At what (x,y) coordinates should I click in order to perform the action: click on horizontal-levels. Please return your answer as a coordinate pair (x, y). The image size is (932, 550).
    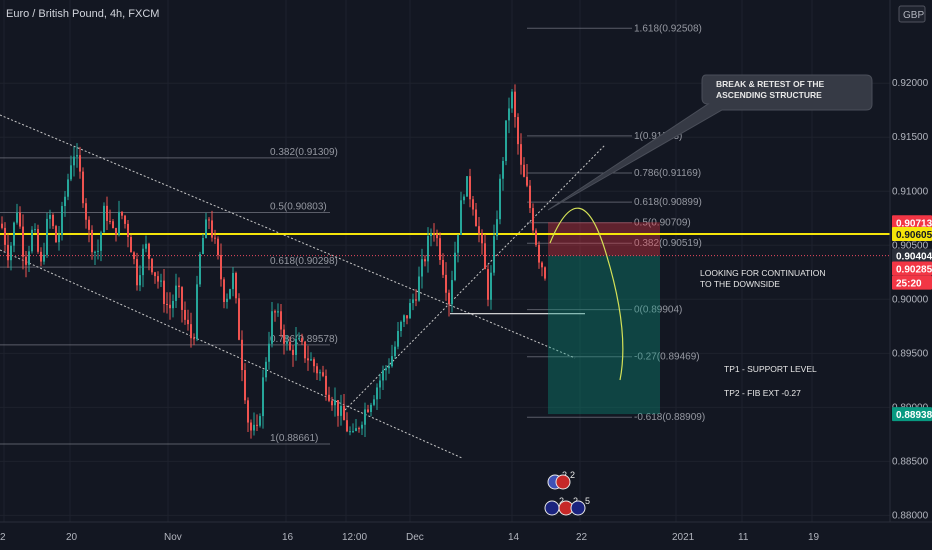
    Looking at the image, I should click on (445, 244).